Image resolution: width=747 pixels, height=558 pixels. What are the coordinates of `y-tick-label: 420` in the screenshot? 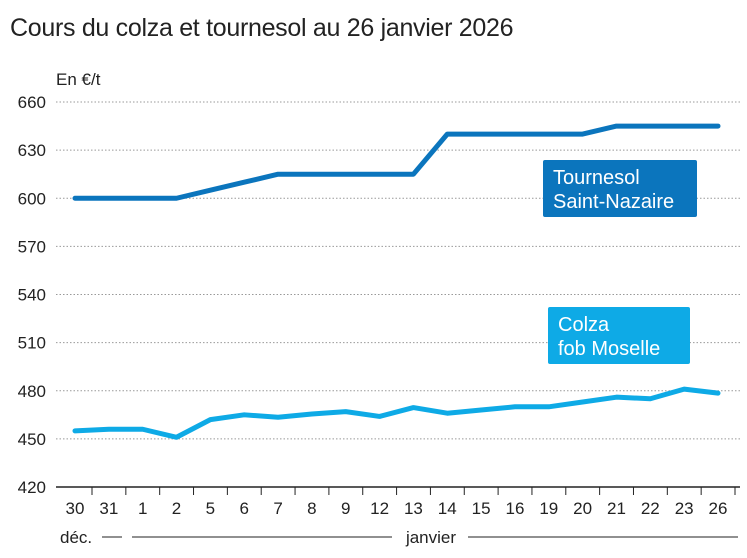 It's located at (32, 487).